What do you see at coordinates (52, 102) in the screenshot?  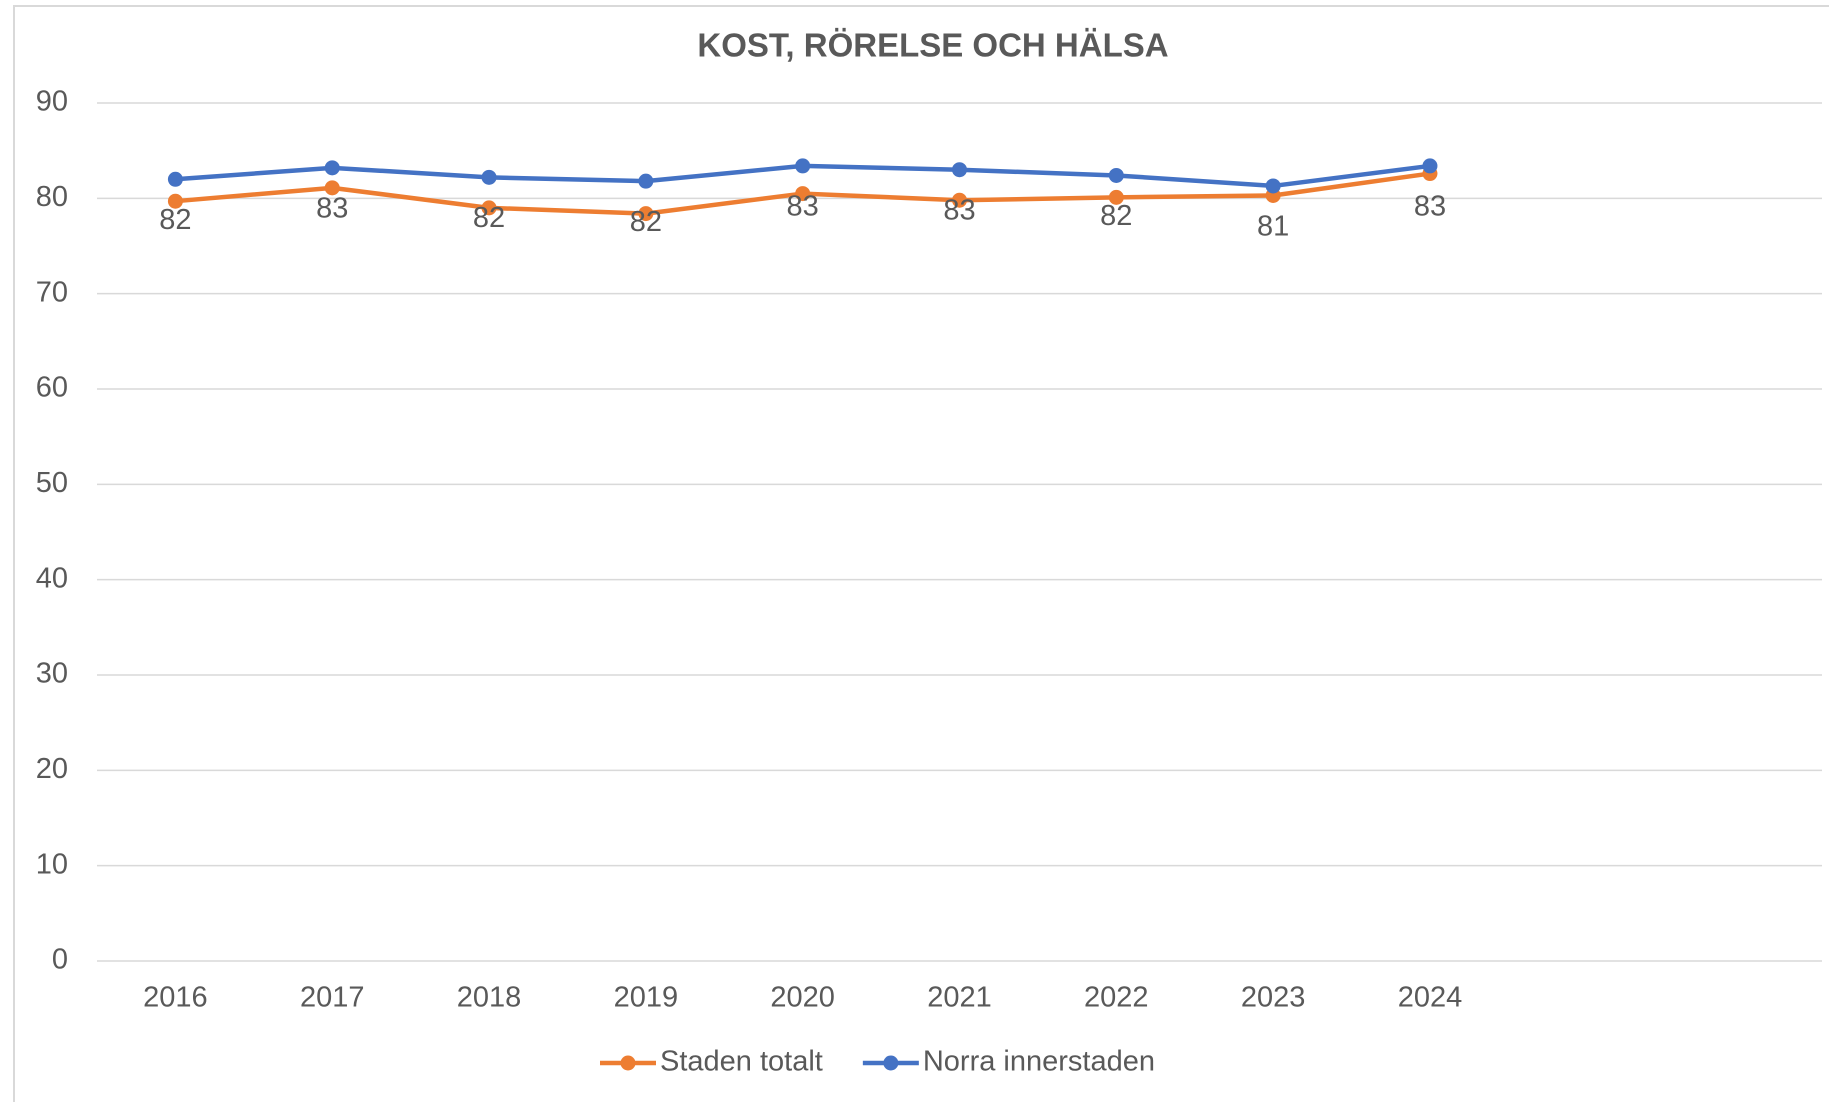 I see `y-tick-label: 90` at bounding box center [52, 102].